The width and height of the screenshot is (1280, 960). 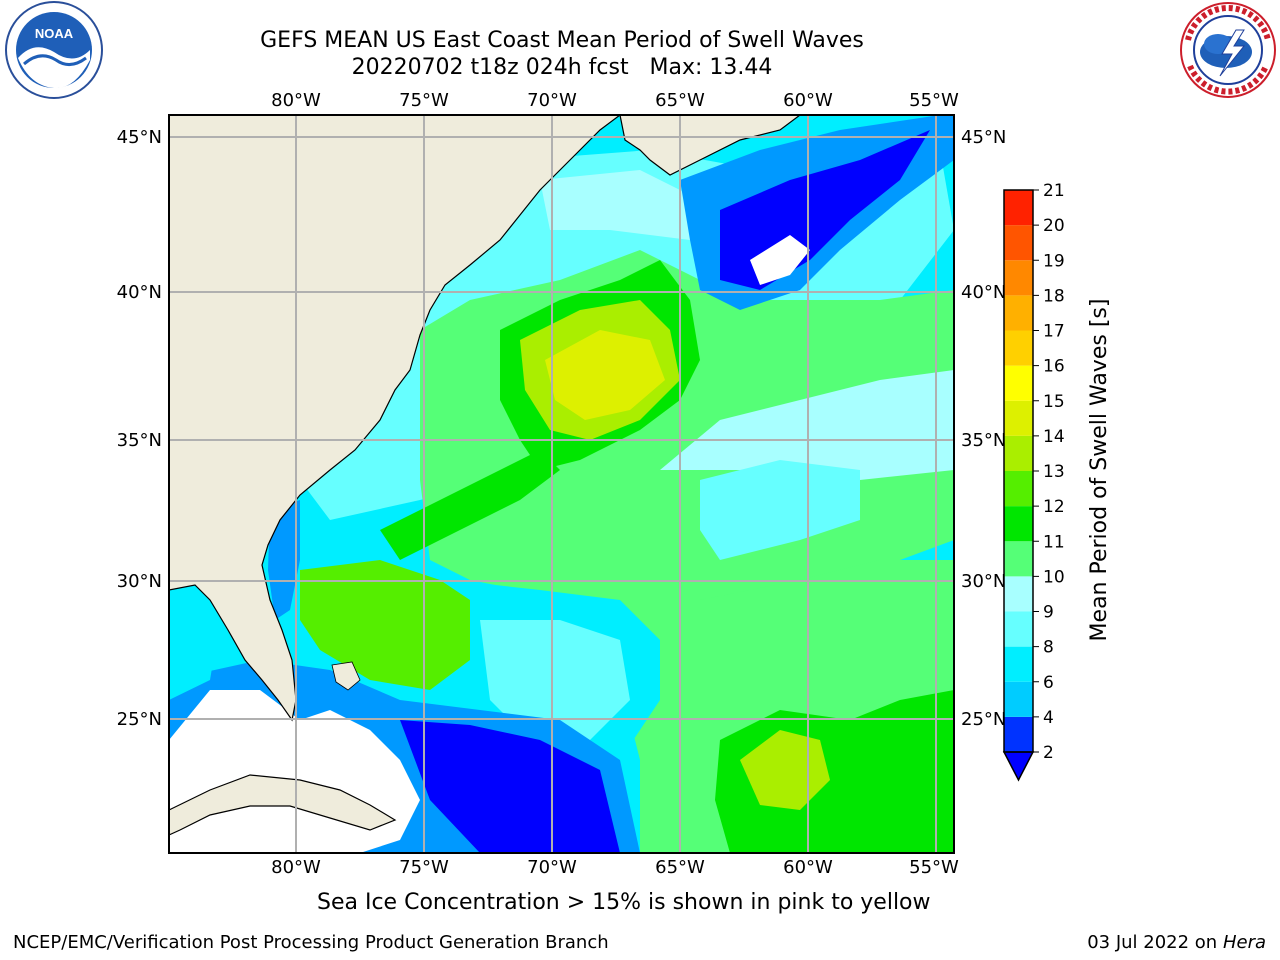 What do you see at coordinates (139, 137) in the screenshot?
I see `lat-label-left: 45°N` at bounding box center [139, 137].